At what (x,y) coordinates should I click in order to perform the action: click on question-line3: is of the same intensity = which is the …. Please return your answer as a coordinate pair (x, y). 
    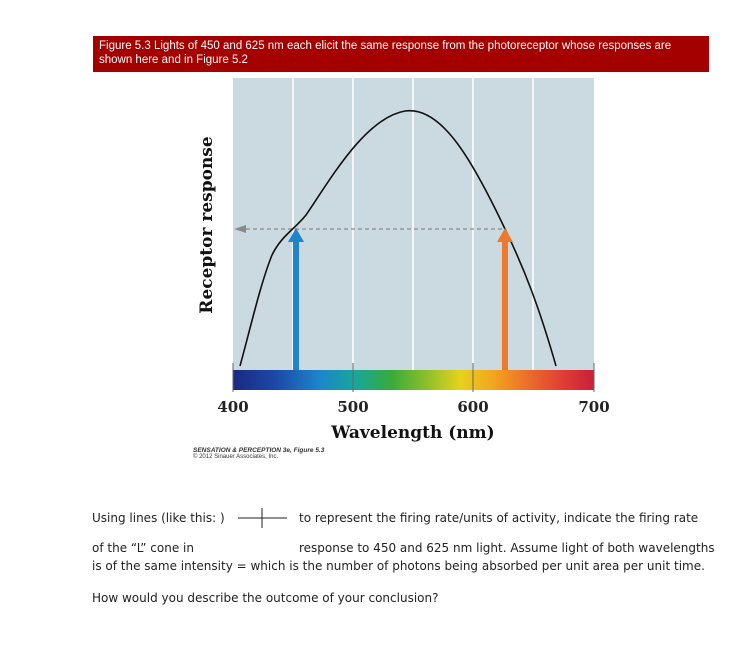
    Looking at the image, I should click on (398, 566).